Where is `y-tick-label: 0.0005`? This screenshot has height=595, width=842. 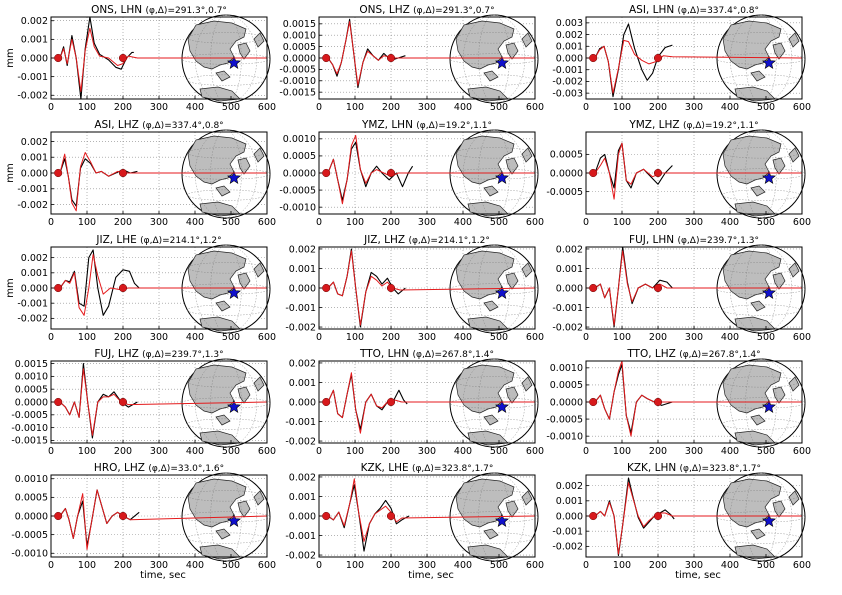
y-tick-label: 0.0005 is located at coordinates (299, 156).